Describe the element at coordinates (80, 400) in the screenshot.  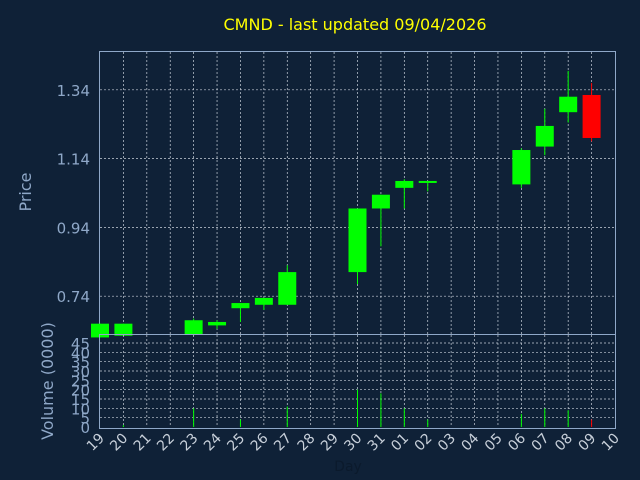
I see `volume-y-tick-label: 15` at that location.